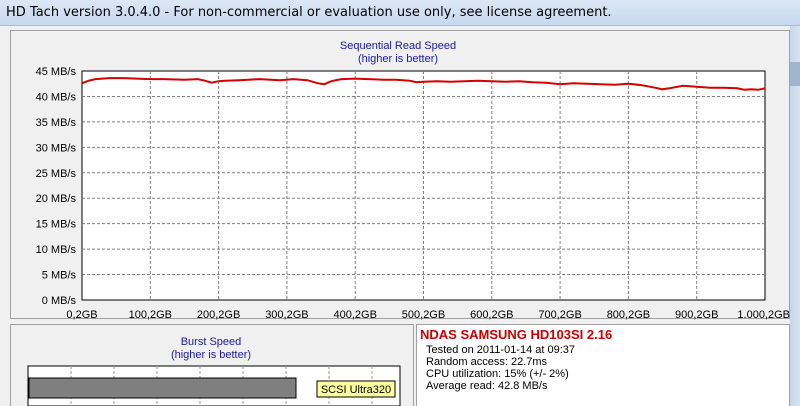  I want to click on burst-speed-panel, so click(212, 365).